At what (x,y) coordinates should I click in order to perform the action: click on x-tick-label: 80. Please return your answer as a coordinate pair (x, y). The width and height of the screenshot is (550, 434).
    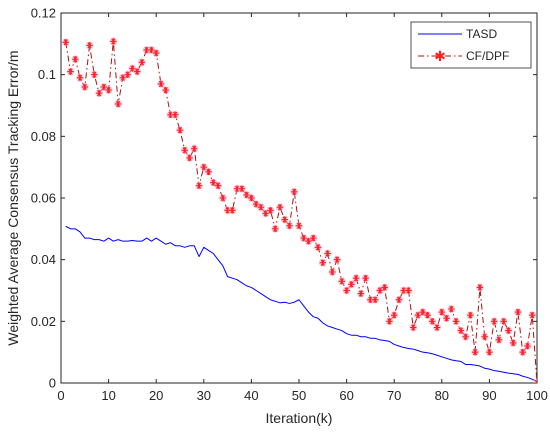
    Looking at the image, I should click on (442, 395).